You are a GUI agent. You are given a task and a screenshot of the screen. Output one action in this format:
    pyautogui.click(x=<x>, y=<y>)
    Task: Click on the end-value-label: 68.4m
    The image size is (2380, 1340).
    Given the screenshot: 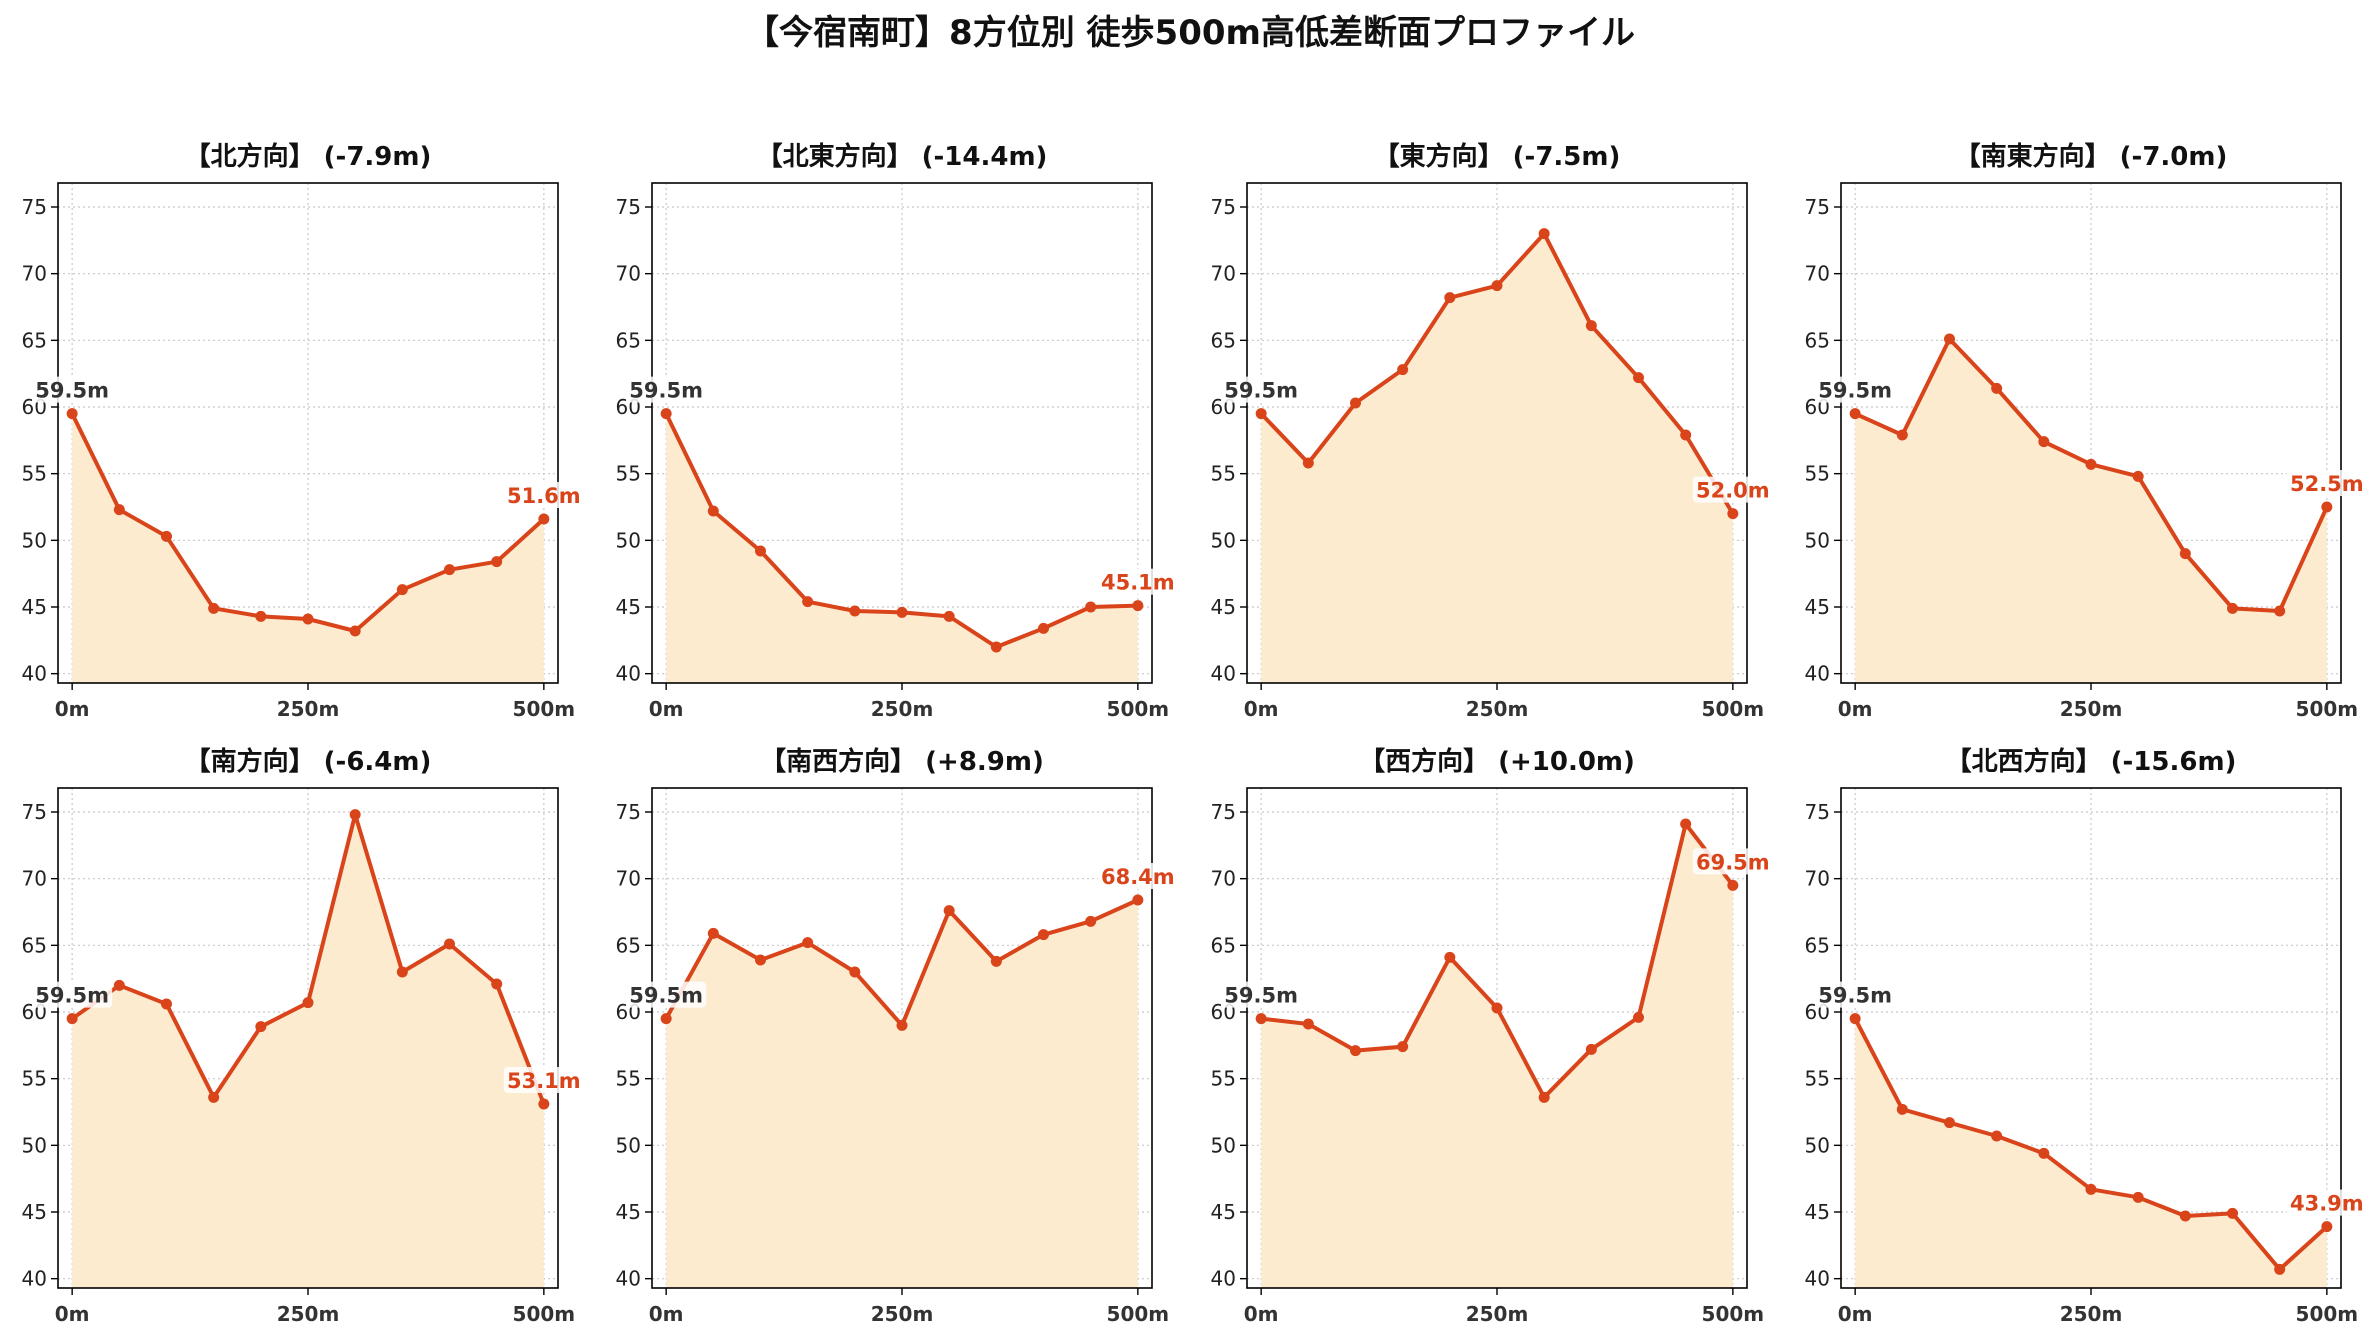 What is the action you would take?
    pyautogui.click(x=1138, y=877)
    